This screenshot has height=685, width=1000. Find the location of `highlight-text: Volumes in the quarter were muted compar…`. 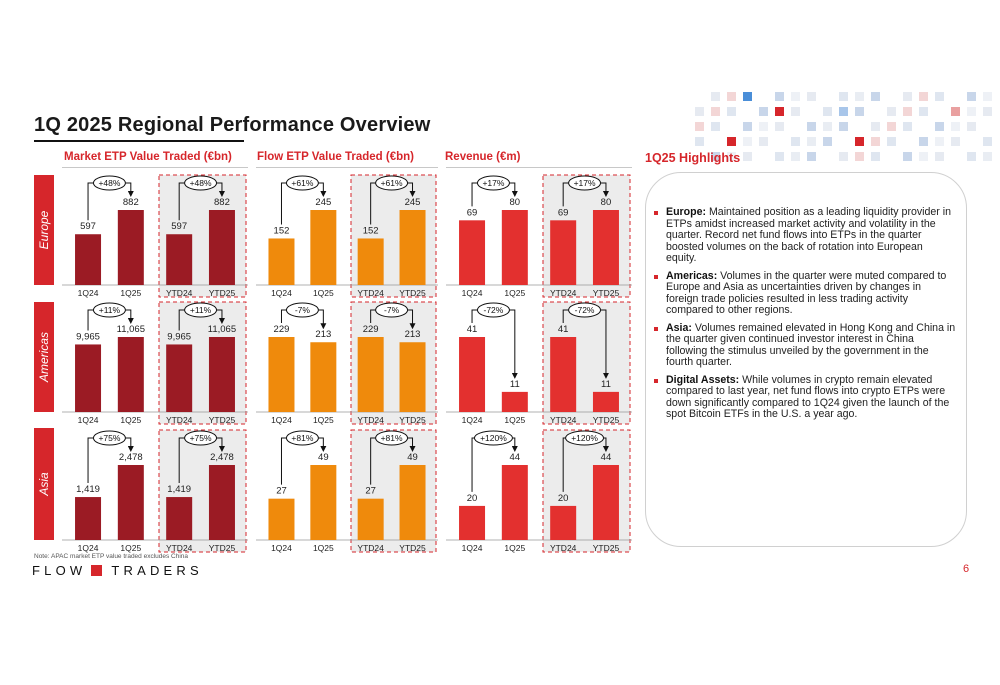

highlight-text: Volumes in the quarter were muted compar… is located at coordinates (806, 292).